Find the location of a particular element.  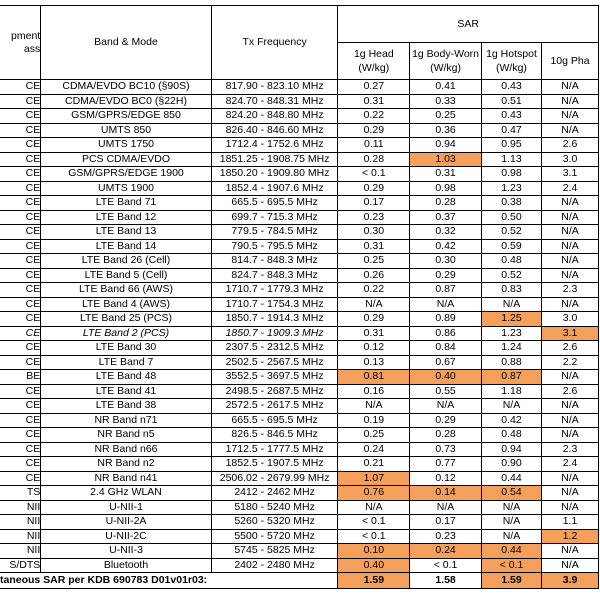

table-cell: 0.23 is located at coordinates (445, 536).